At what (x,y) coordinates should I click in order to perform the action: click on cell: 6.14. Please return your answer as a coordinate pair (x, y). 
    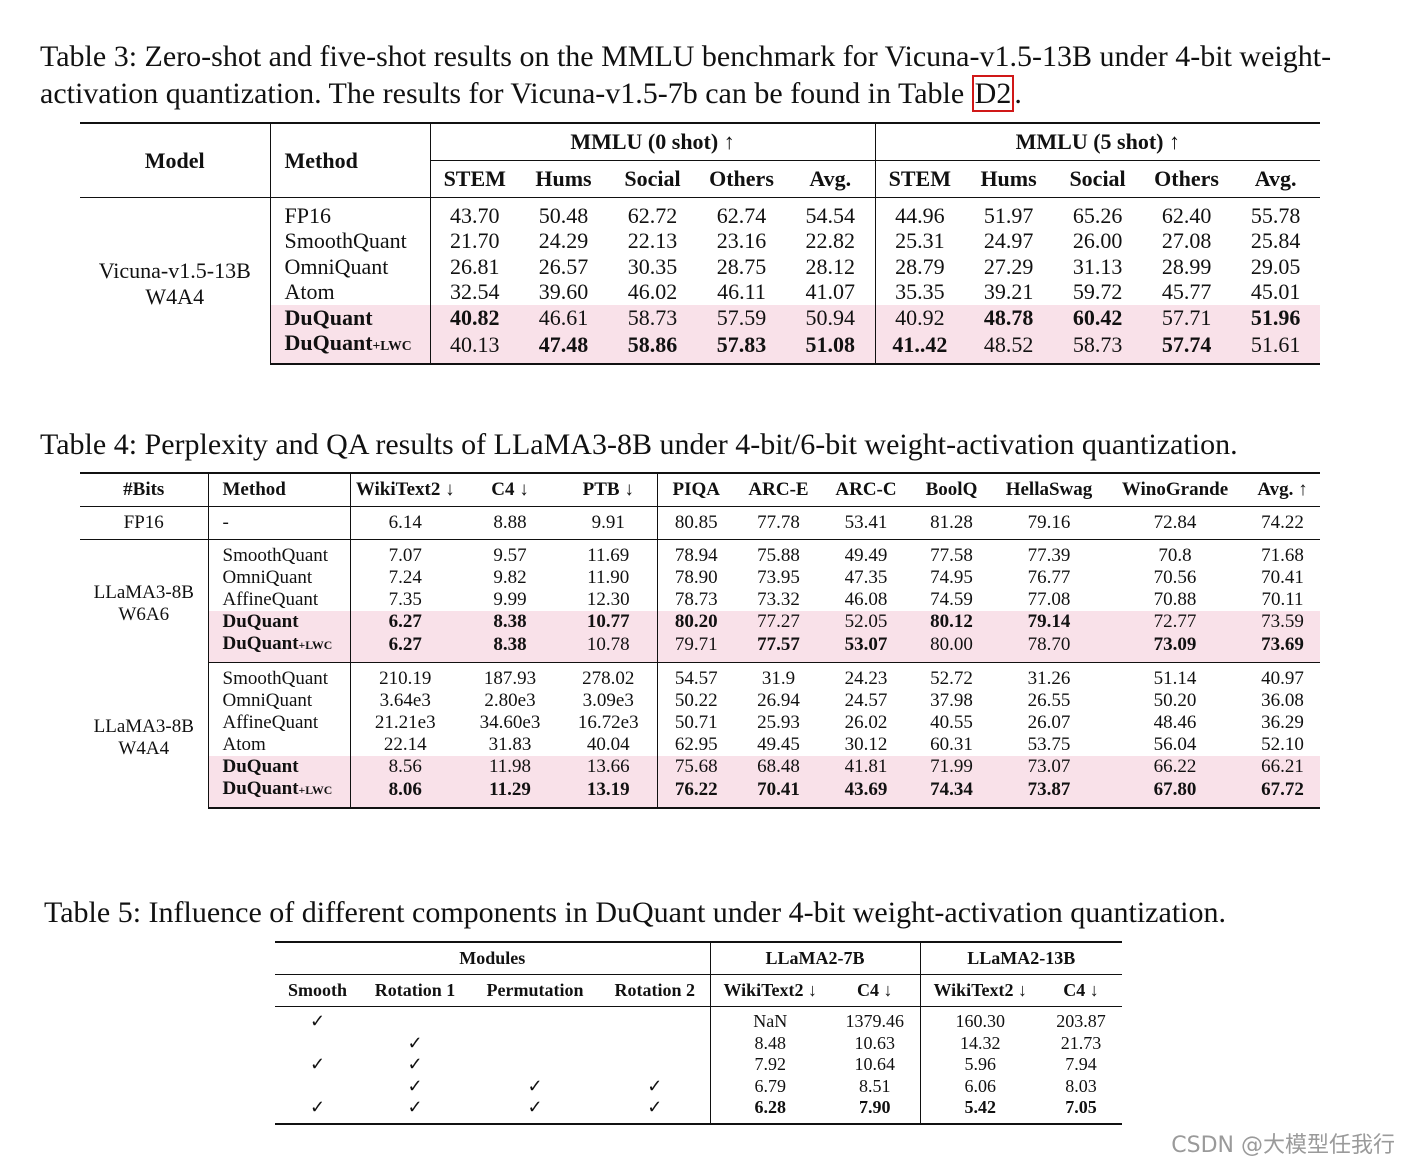
    Looking at the image, I should click on (404, 523).